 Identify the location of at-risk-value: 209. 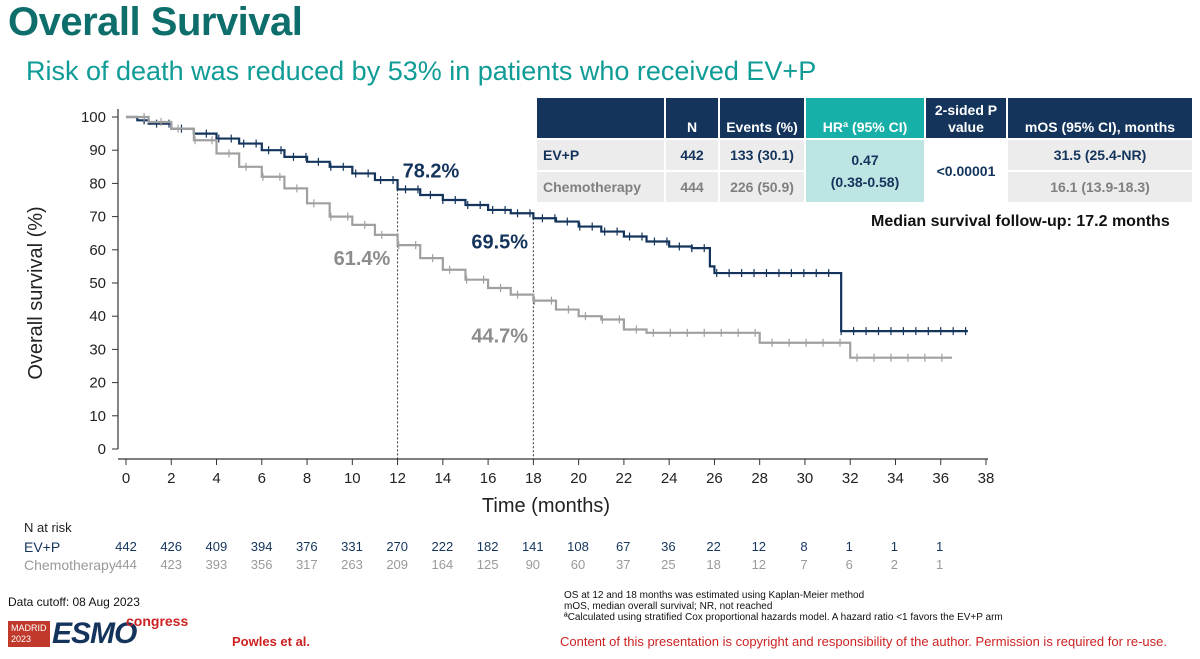
(397, 564).